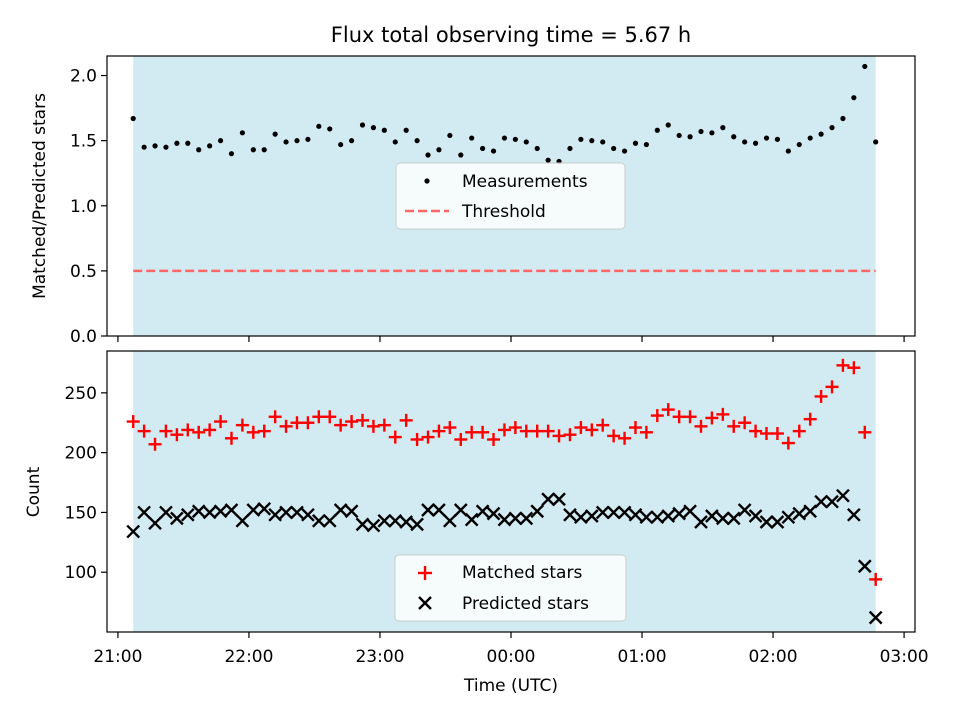 The height and width of the screenshot is (720, 960). Describe the element at coordinates (40, 196) in the screenshot. I see `top-y-axis-label: Matched/Predicted stars` at that location.